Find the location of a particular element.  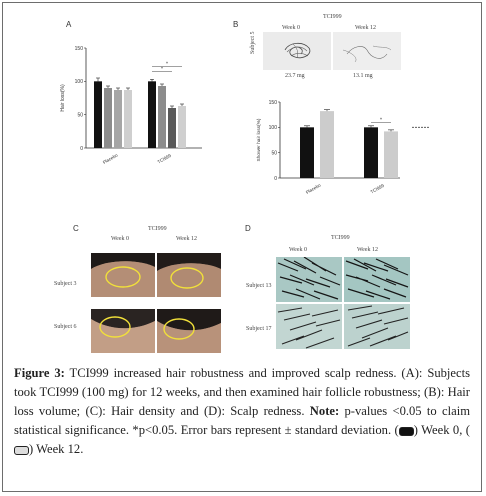

panel-a-chart: 0 50 100 150 Hair loss(%) Placebo TCI999 ** is located at coordinates (131, 105).